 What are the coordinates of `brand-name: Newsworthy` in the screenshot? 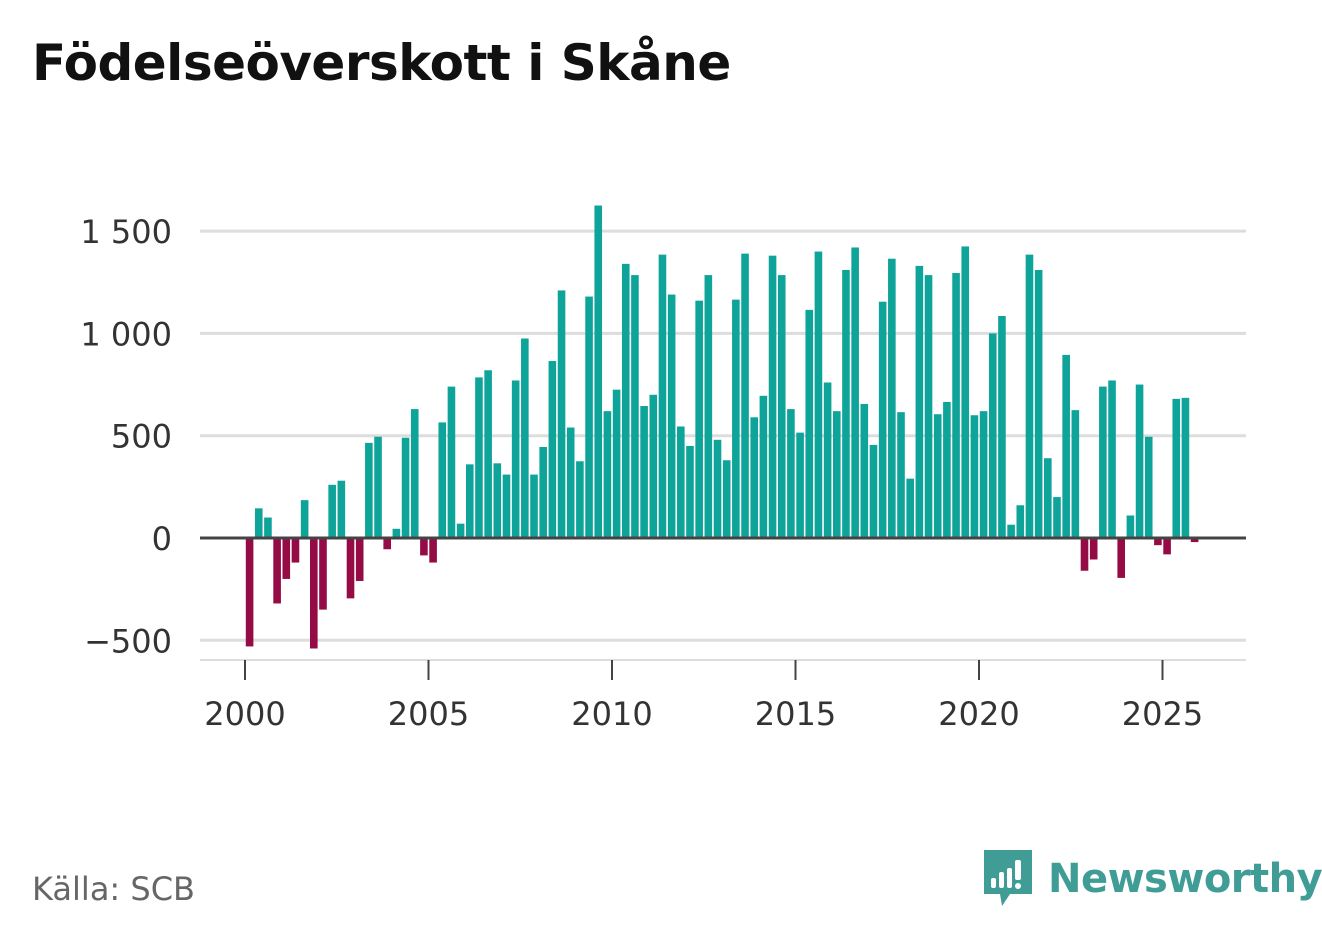 It's located at (1185, 879).